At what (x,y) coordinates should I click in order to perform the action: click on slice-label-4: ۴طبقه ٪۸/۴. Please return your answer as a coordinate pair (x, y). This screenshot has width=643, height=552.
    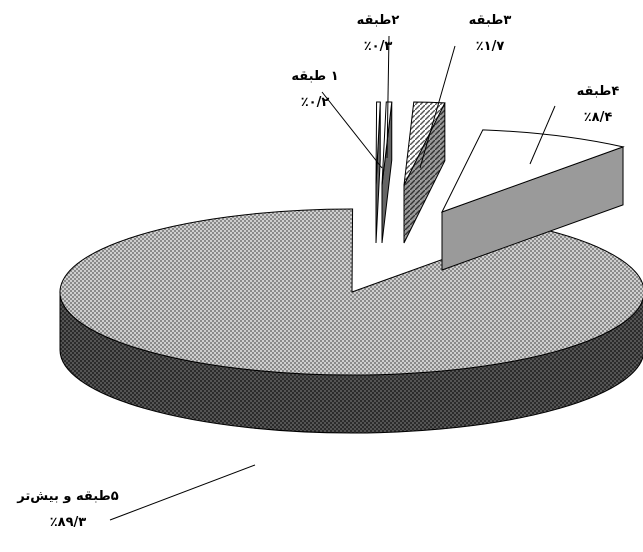
    Looking at the image, I should click on (598, 104).